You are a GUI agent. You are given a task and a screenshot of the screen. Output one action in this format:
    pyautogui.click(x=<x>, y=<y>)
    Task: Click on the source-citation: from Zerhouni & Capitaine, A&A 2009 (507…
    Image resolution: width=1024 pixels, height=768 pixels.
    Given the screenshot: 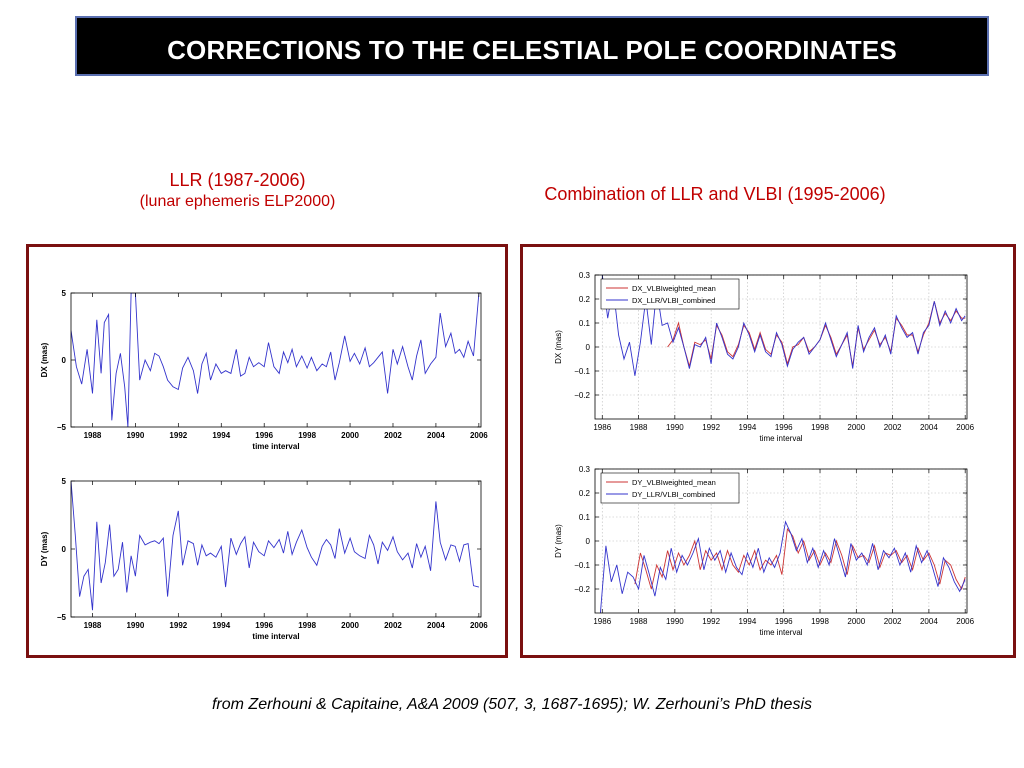 What is the action you would take?
    pyautogui.click(x=512, y=704)
    